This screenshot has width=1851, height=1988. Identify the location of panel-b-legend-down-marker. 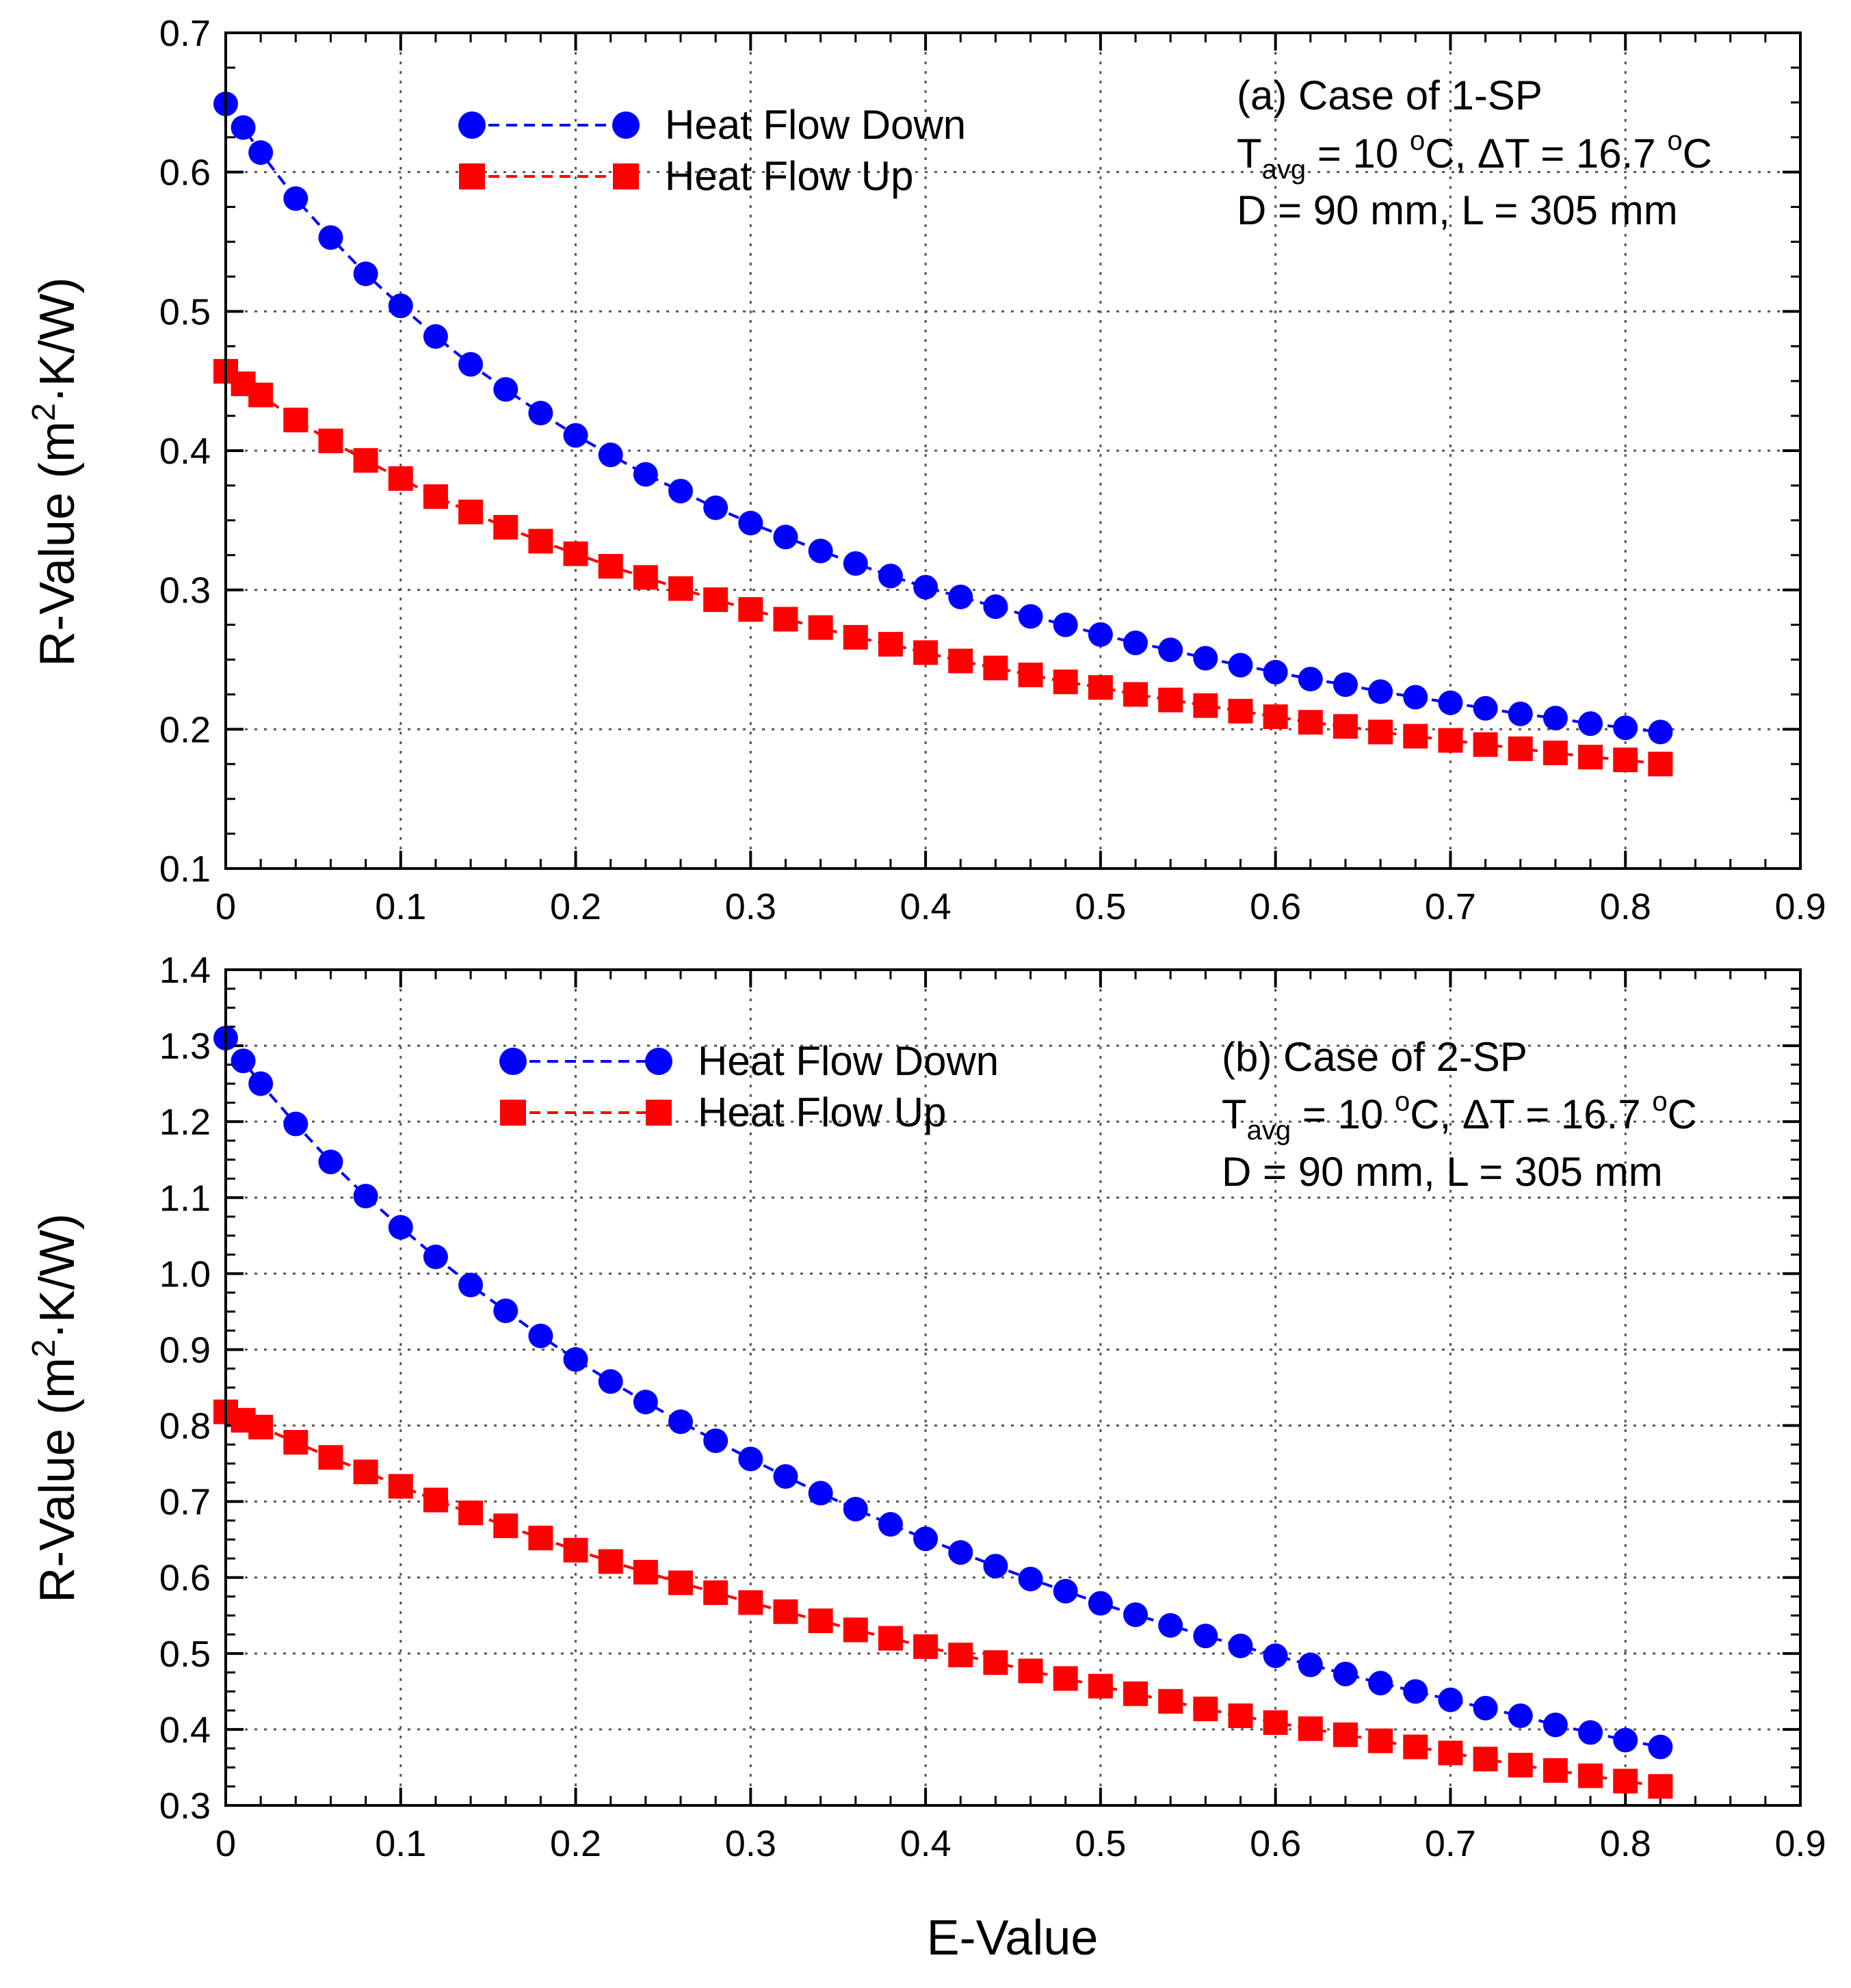
(658, 1061).